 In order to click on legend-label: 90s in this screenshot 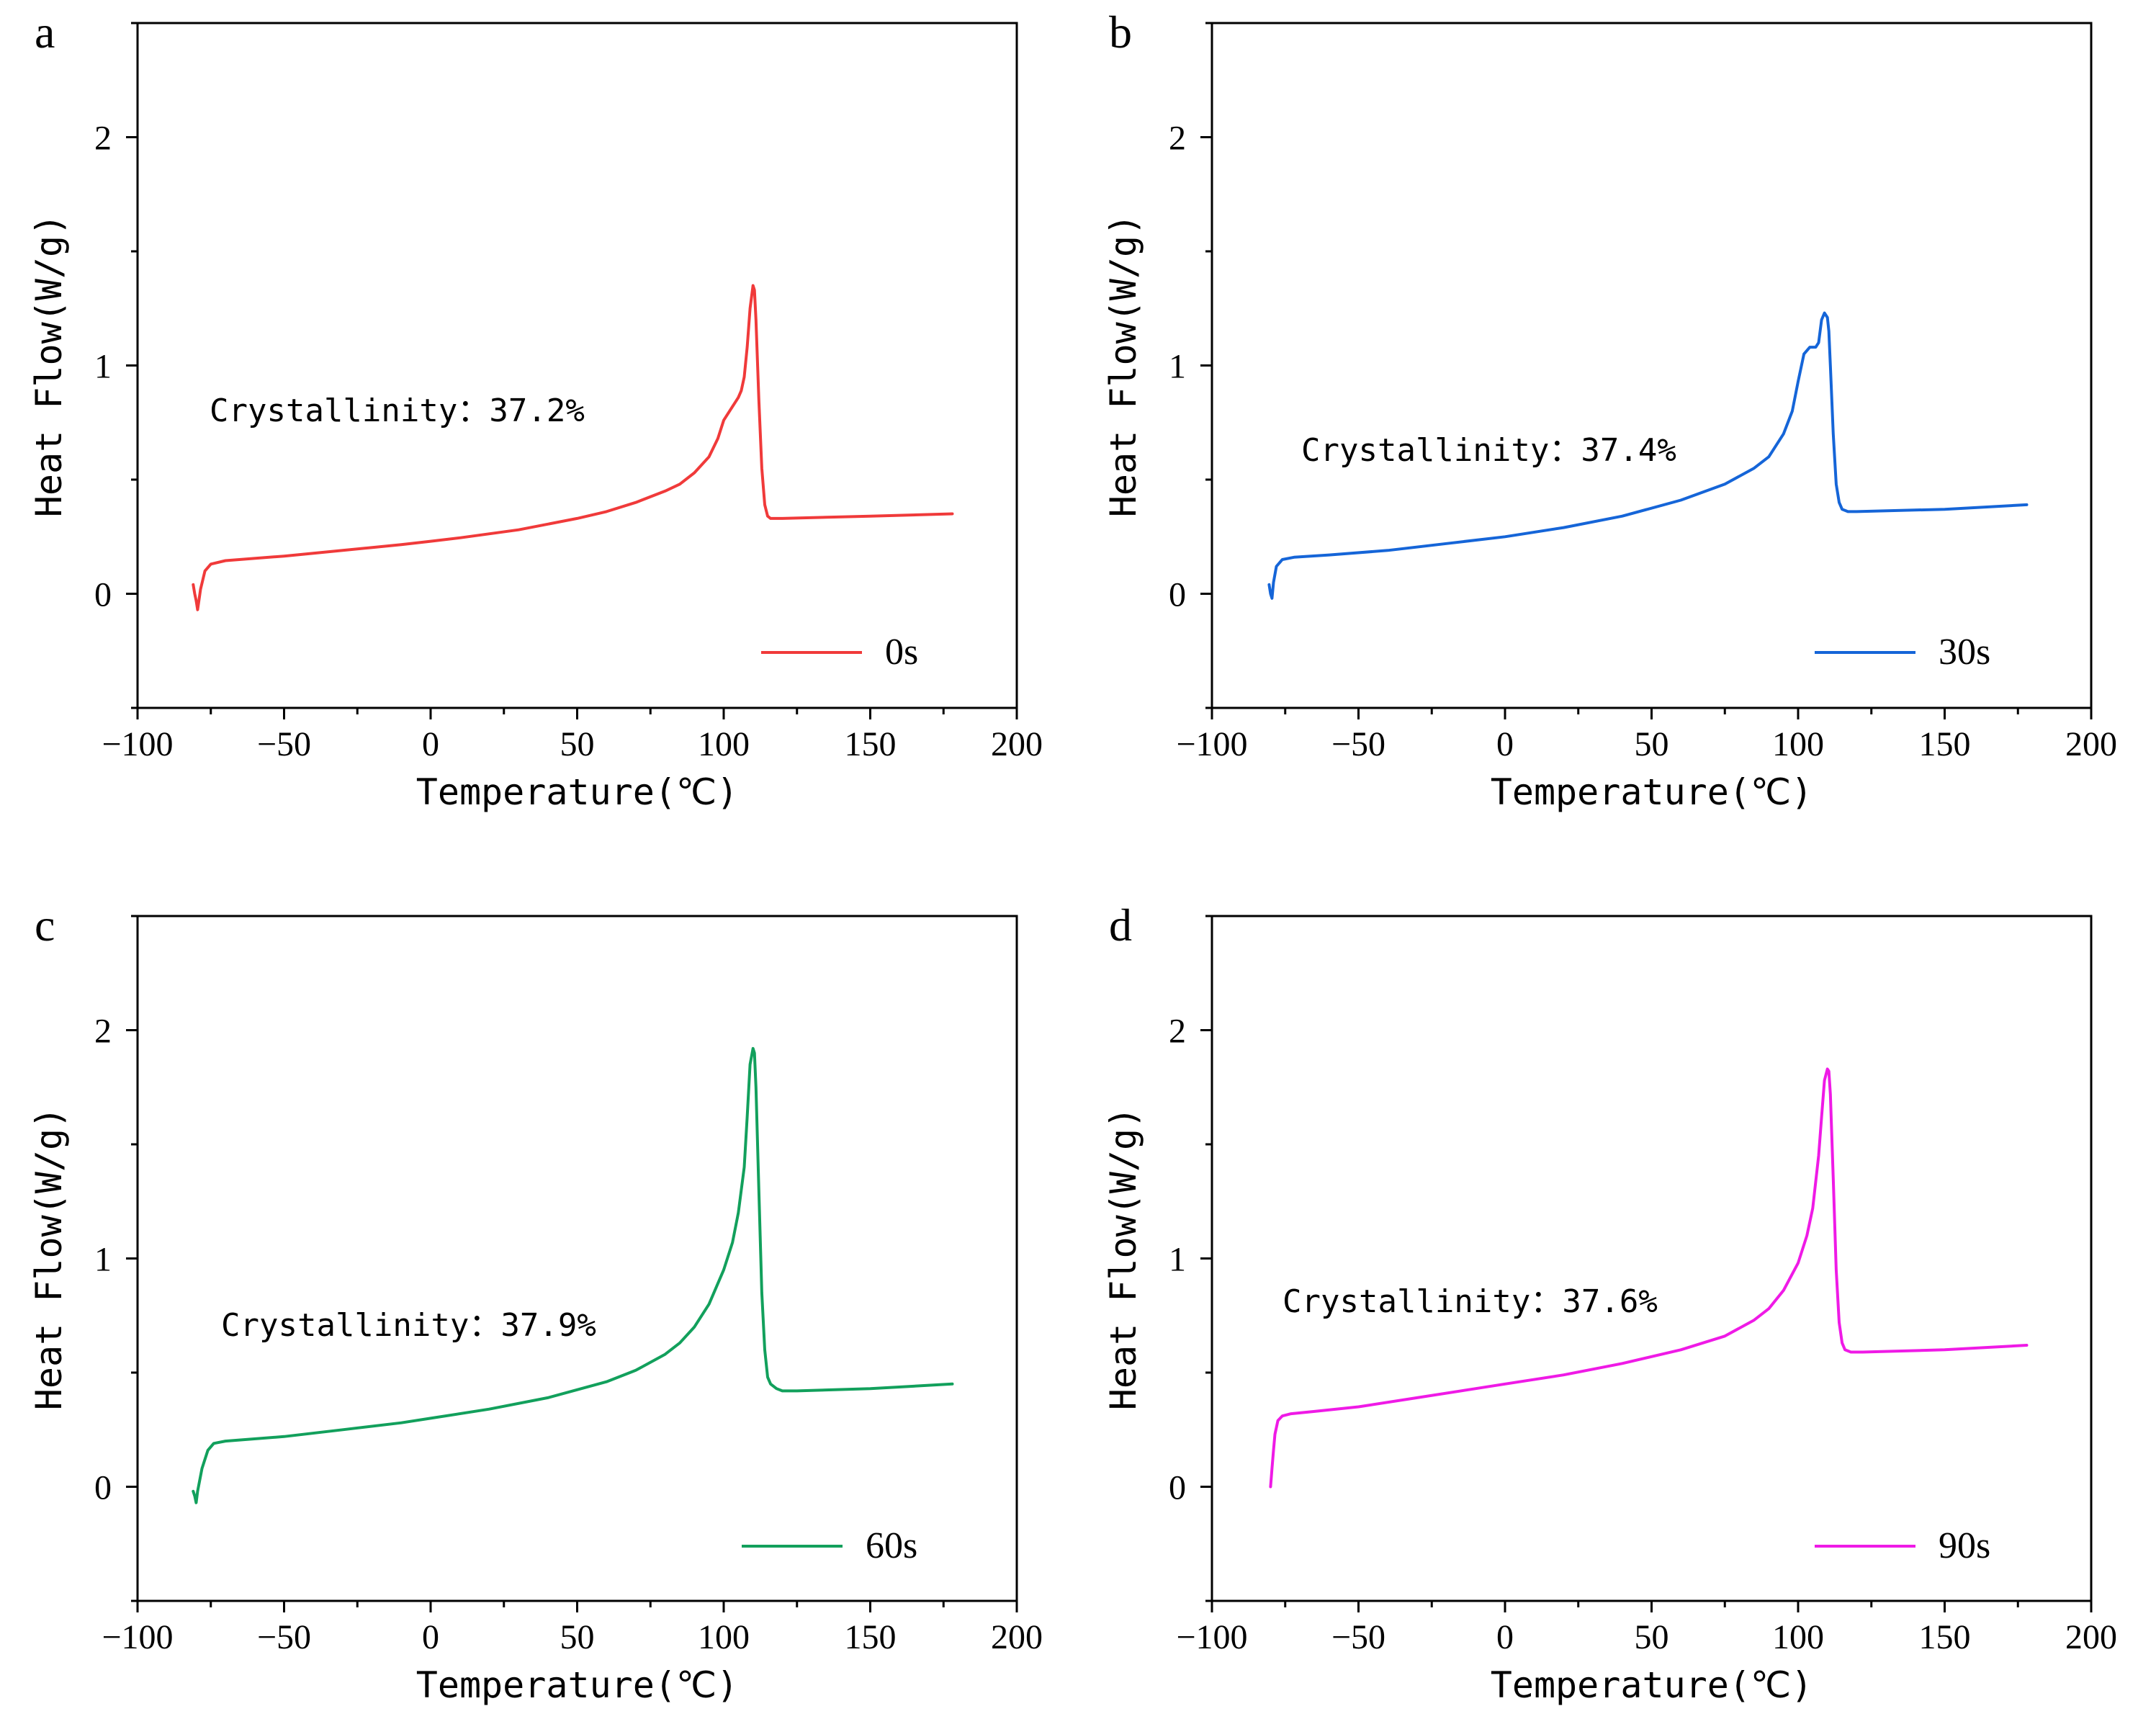, I will do `click(1964, 1546)`.